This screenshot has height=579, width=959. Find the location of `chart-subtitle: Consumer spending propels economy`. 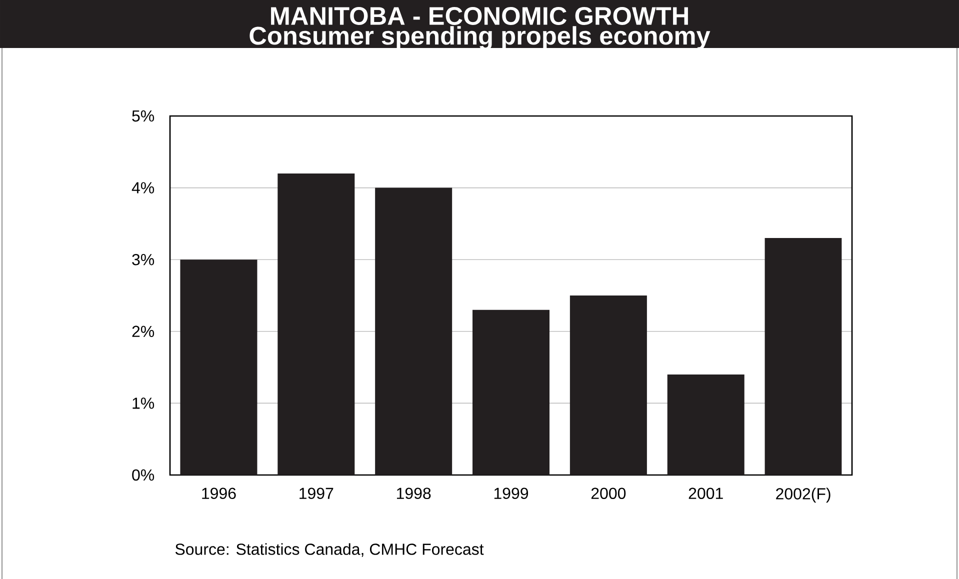

chart-subtitle: Consumer spending propels economy is located at coordinates (480, 38).